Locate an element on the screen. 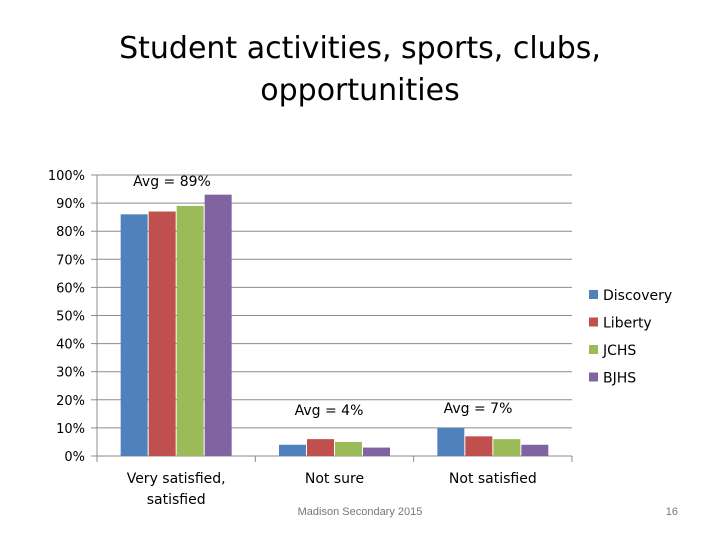  y-tick-label: 90% is located at coordinates (70, 204).